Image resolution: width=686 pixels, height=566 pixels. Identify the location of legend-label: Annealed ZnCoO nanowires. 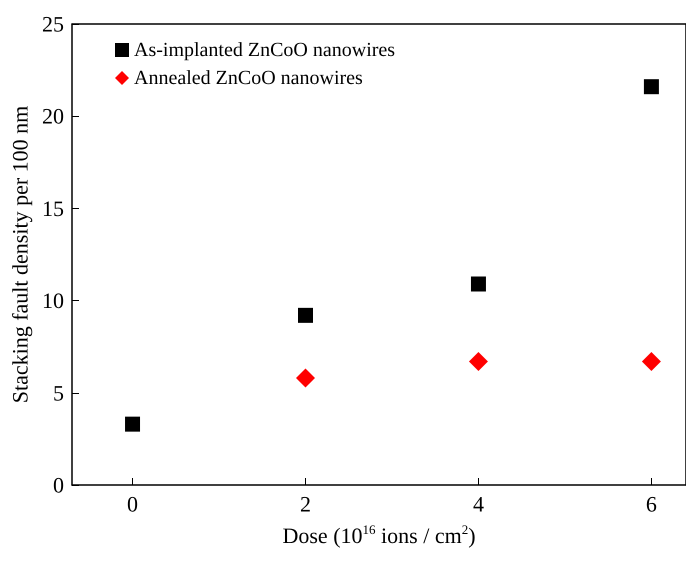
(249, 78).